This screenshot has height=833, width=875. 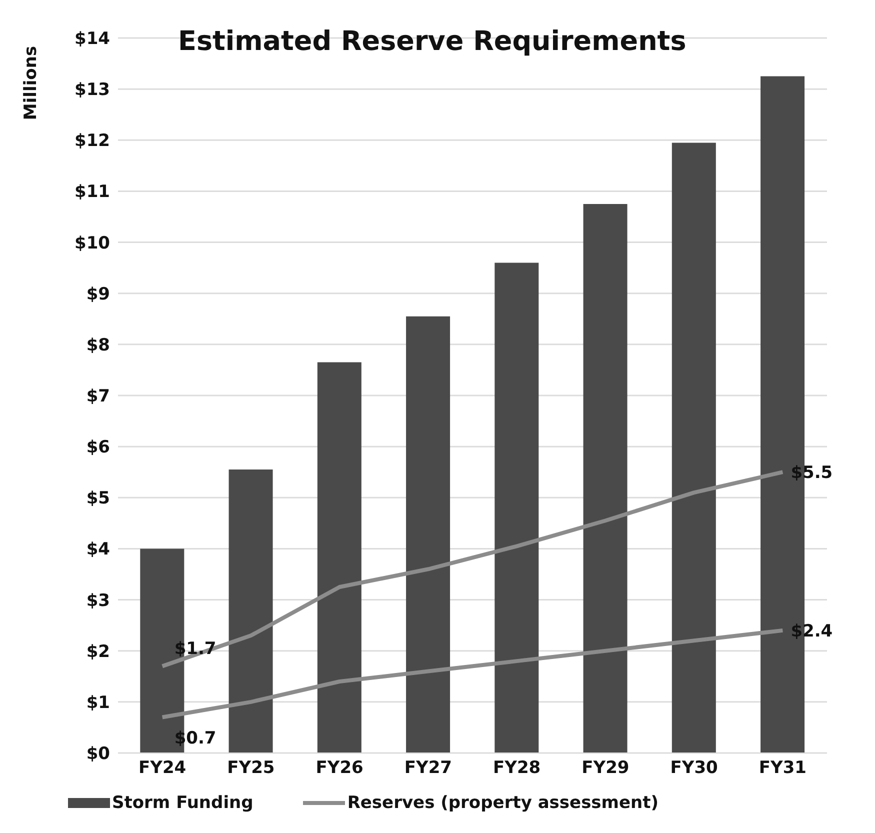 What do you see at coordinates (92, 39) in the screenshot?
I see `y-tick-label: $14` at bounding box center [92, 39].